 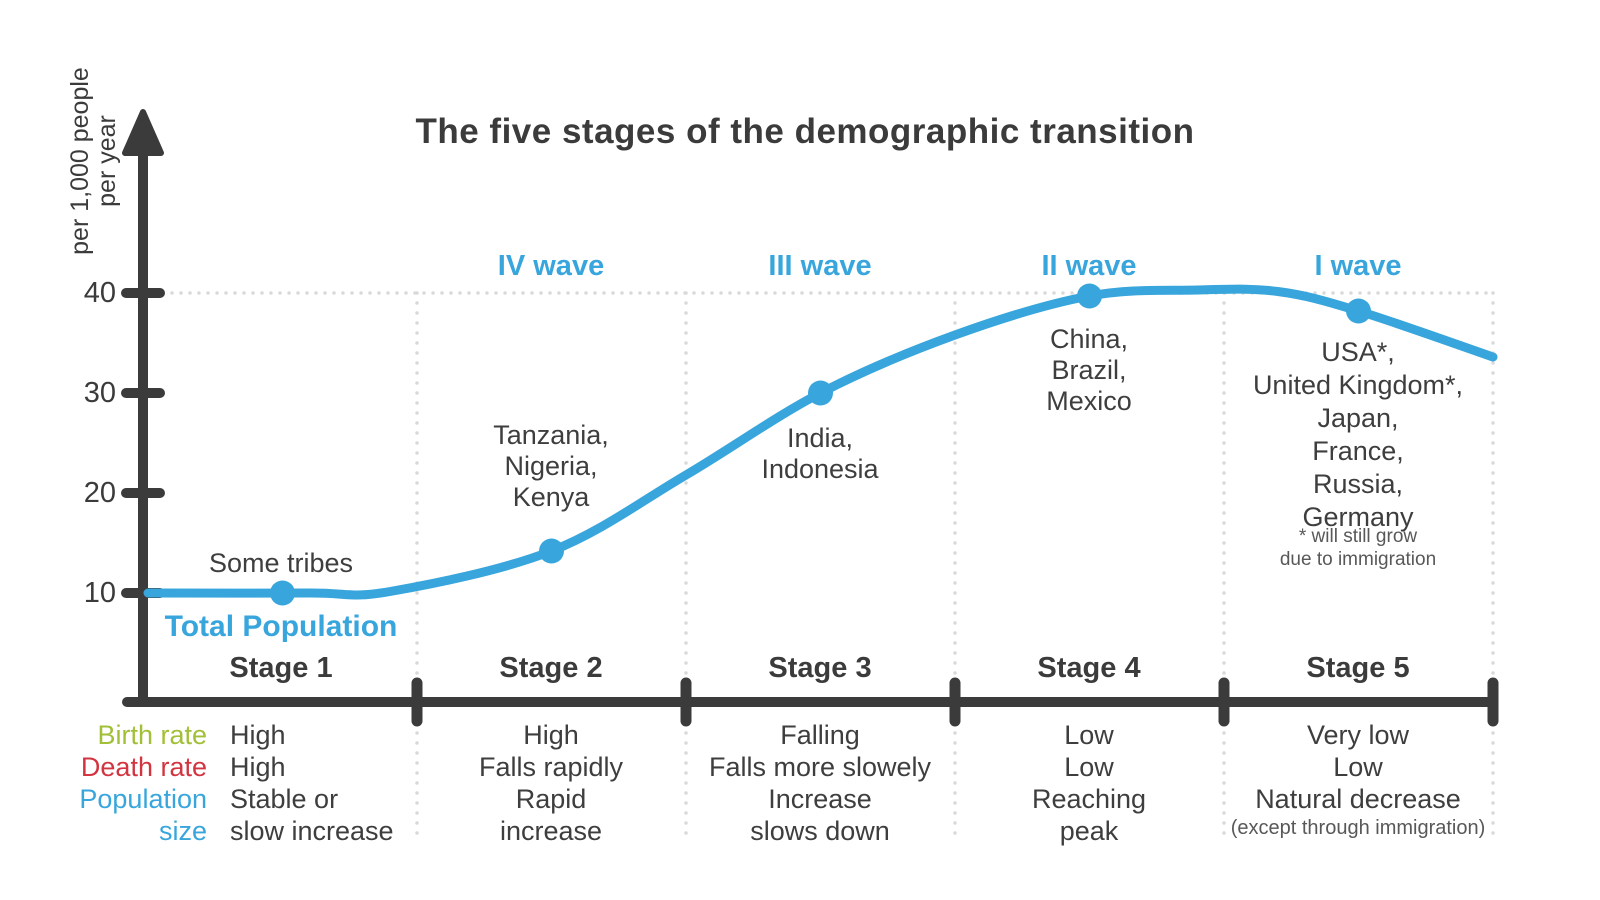 I want to click on data-point-stage2, so click(x=551, y=551).